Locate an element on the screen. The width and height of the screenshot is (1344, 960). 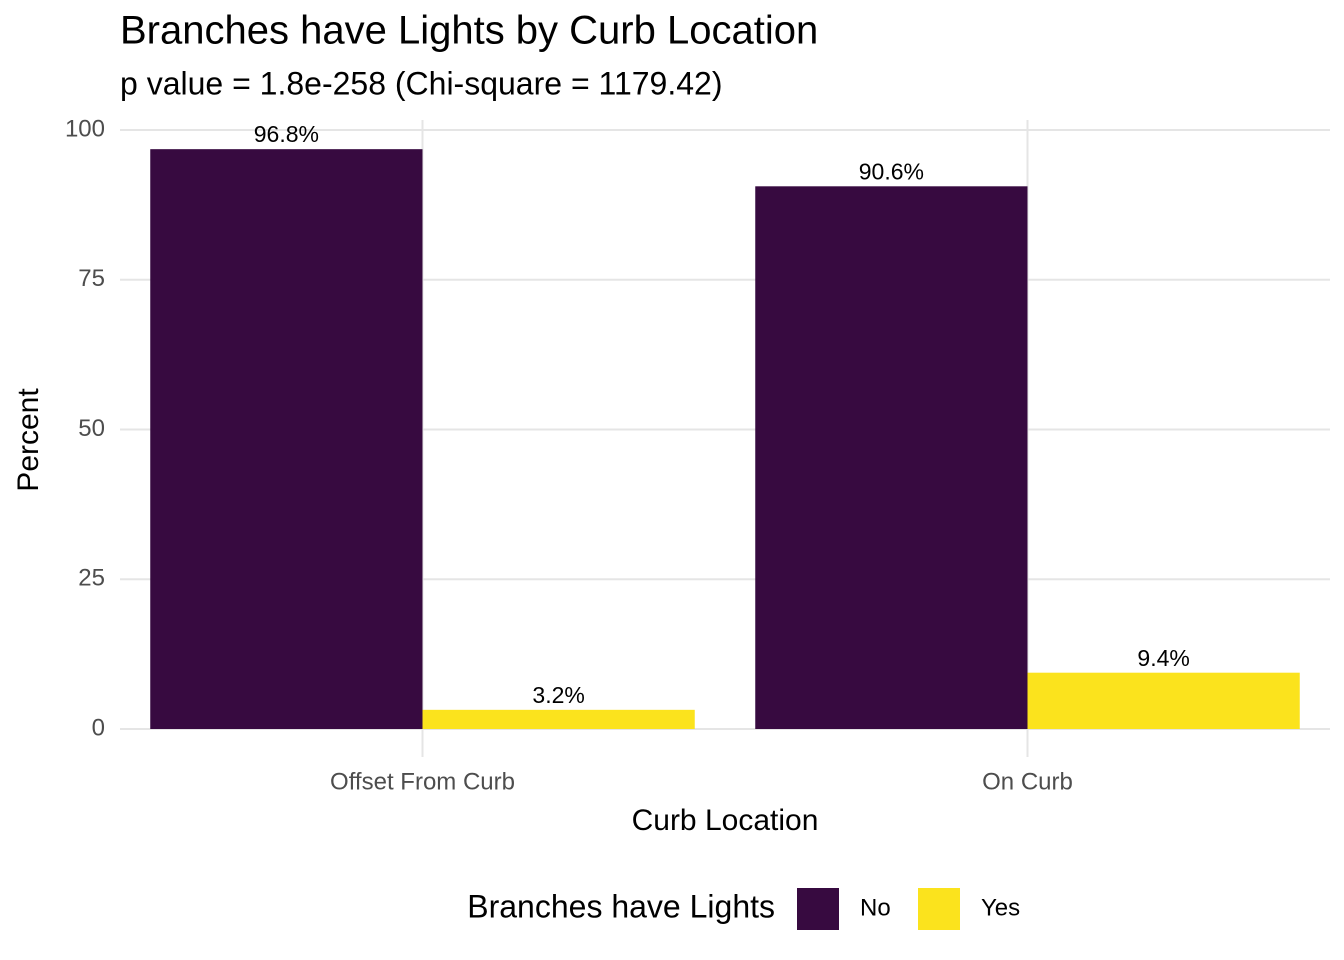
x-tick-label: Offset From Curb is located at coordinates (422, 781).